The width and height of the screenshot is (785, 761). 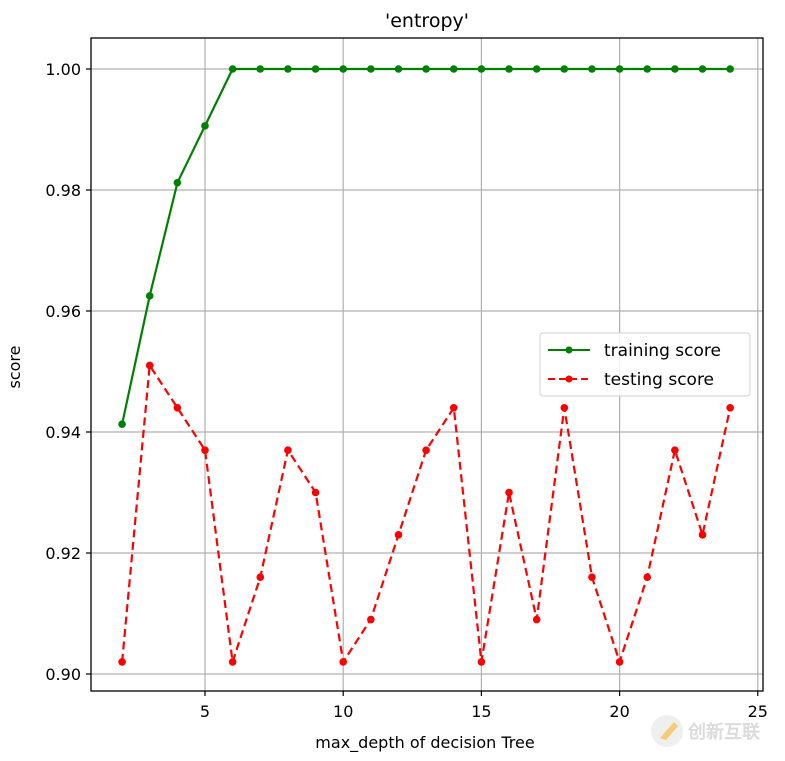 I want to click on x-axis-ticks: 5 10 15 20 25, so click(x=484, y=706).